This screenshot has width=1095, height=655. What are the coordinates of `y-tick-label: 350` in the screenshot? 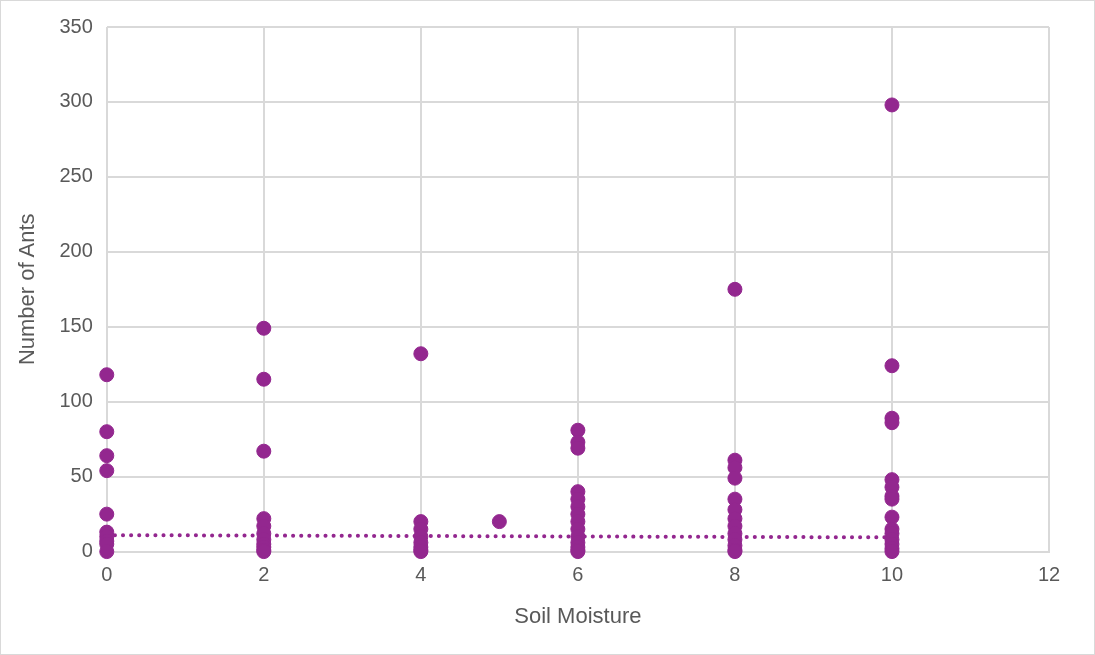 It's located at (76, 25).